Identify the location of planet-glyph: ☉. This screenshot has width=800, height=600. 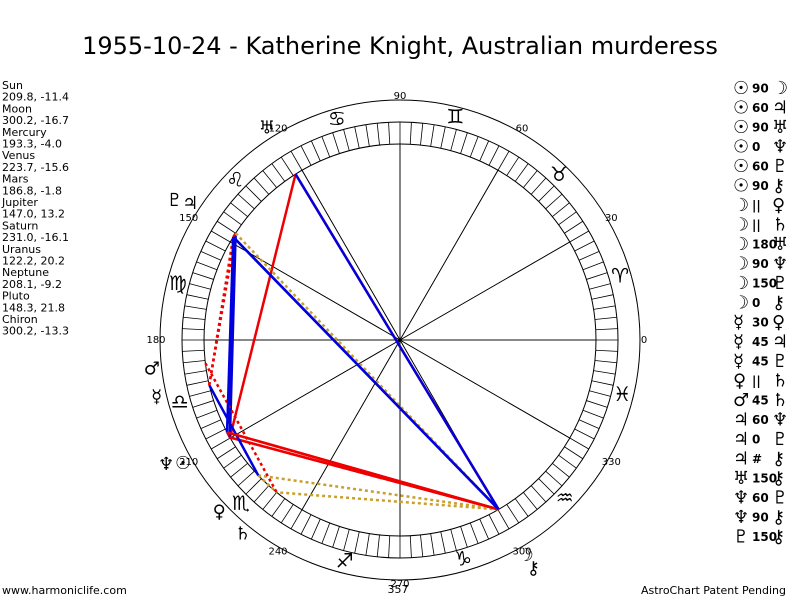
(183, 463).